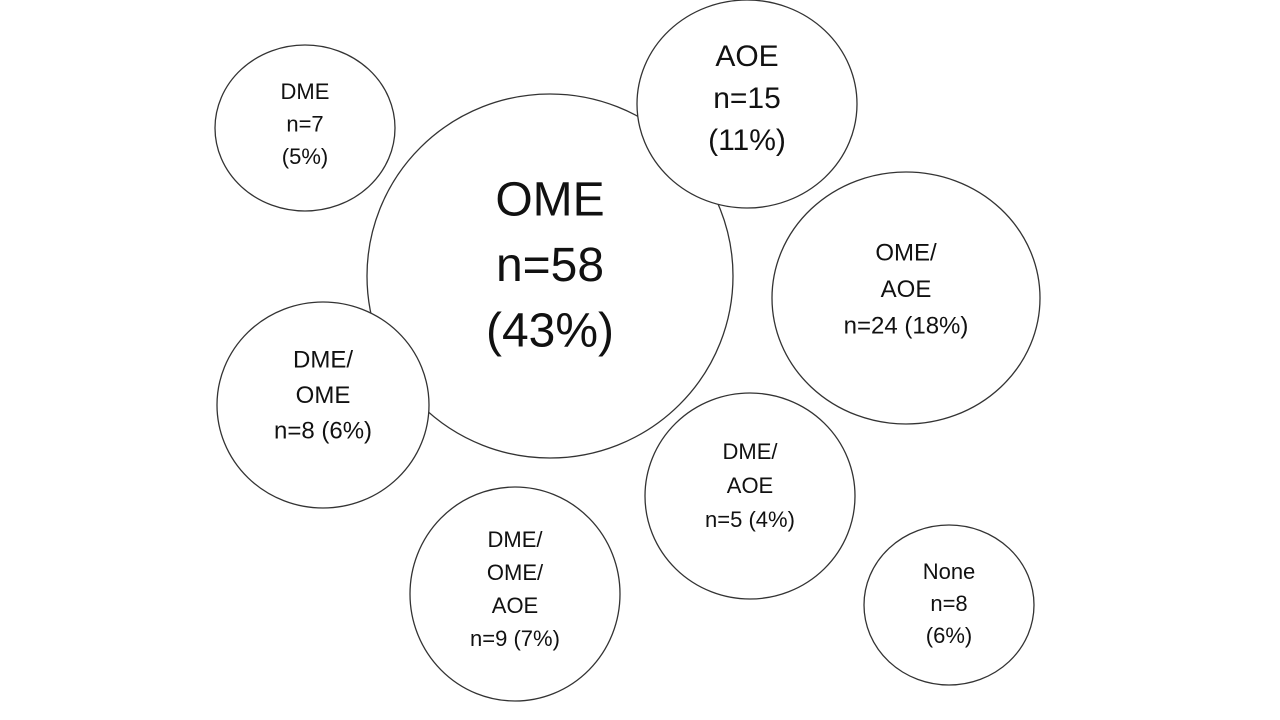 The image size is (1280, 720). I want to click on node-label: (43%), so click(550, 331).